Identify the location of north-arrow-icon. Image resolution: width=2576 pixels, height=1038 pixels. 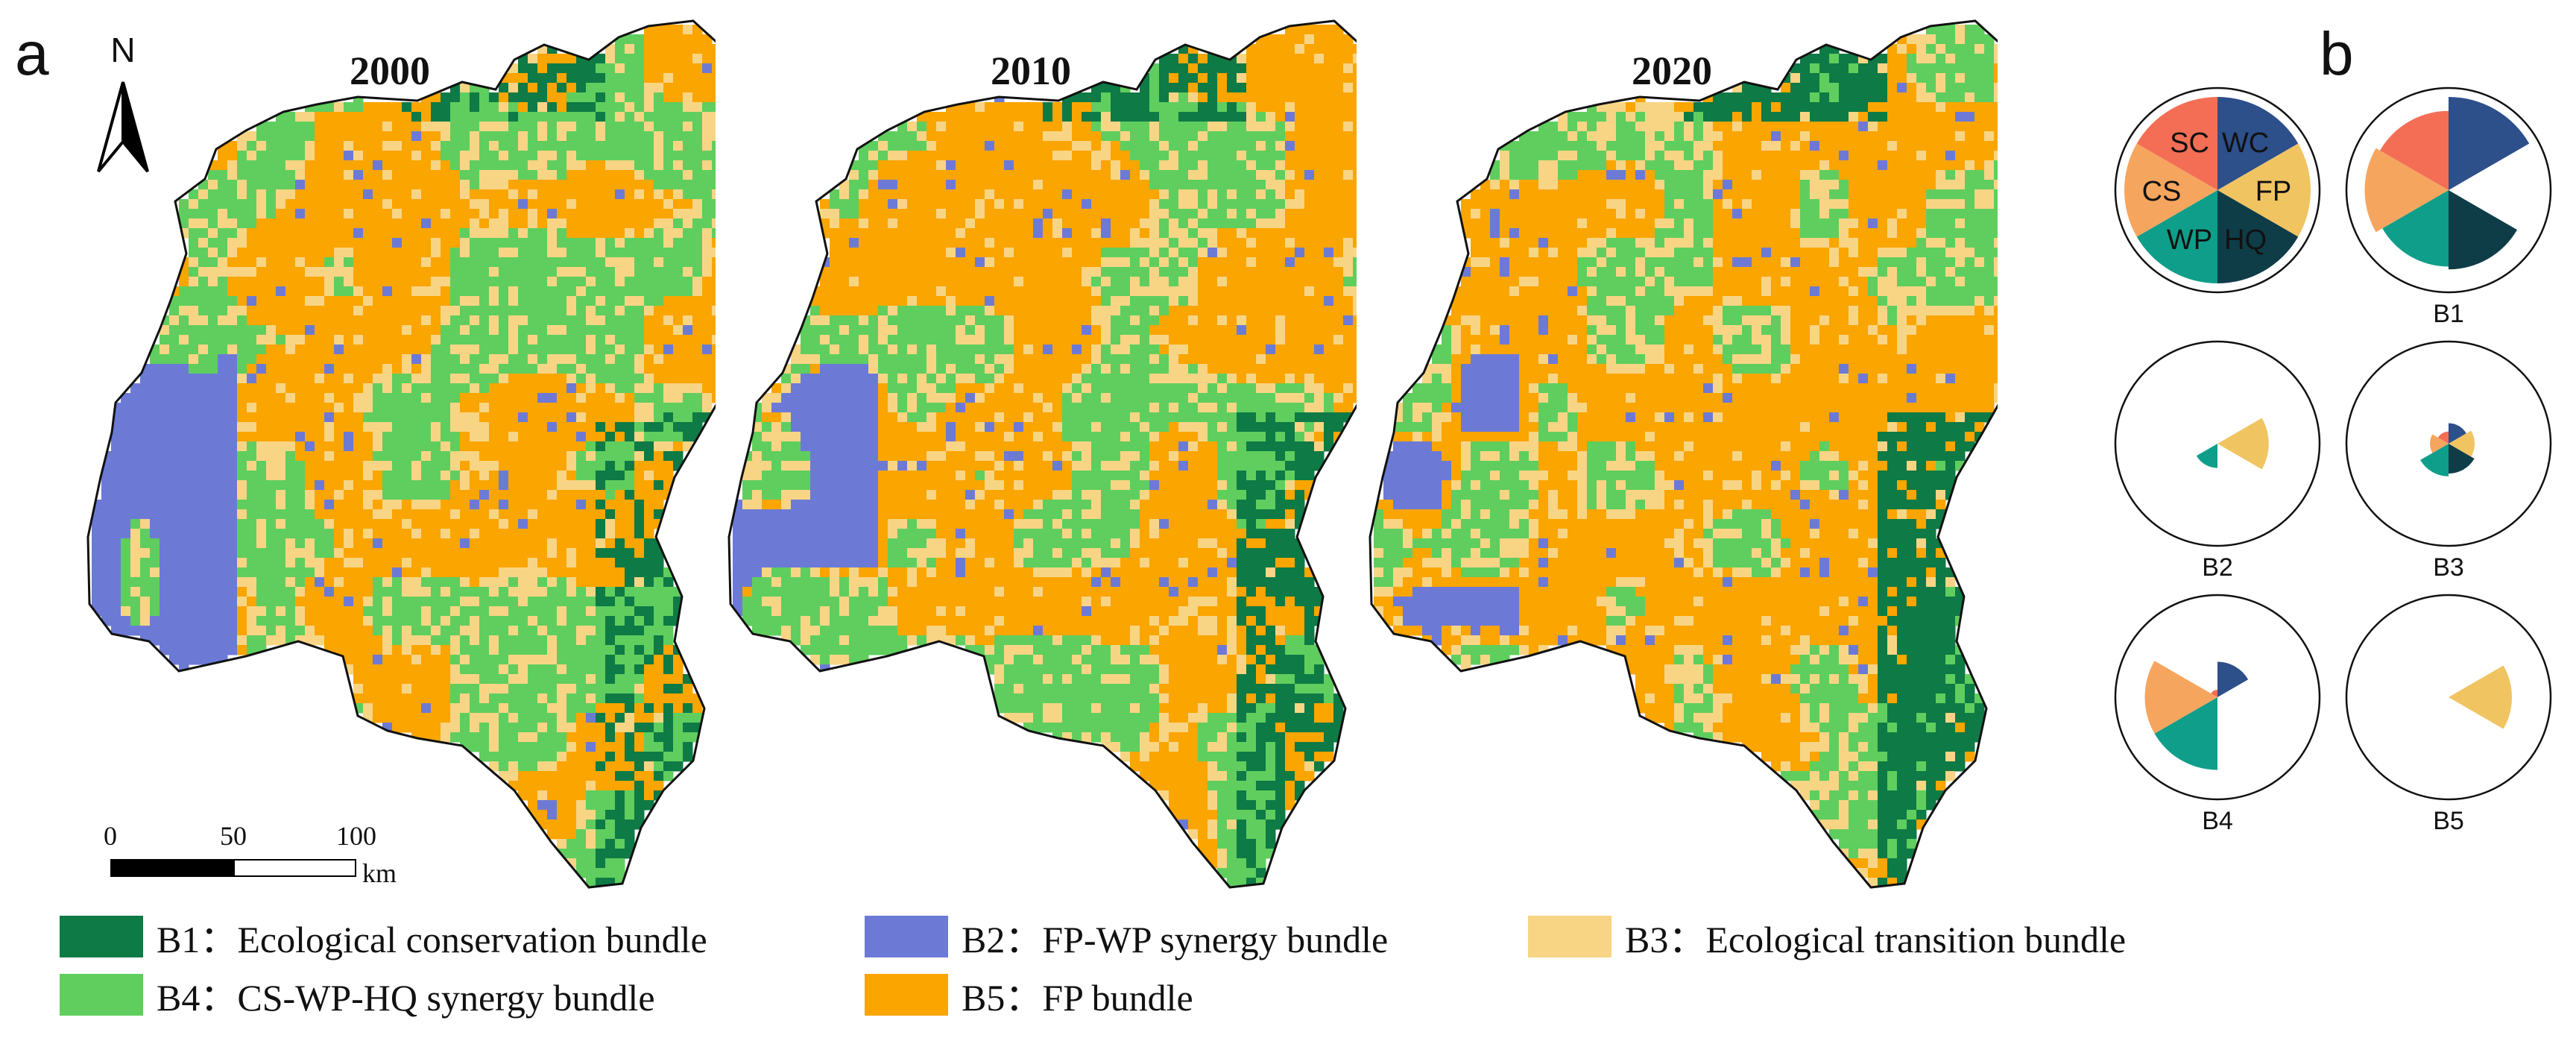
(123, 127).